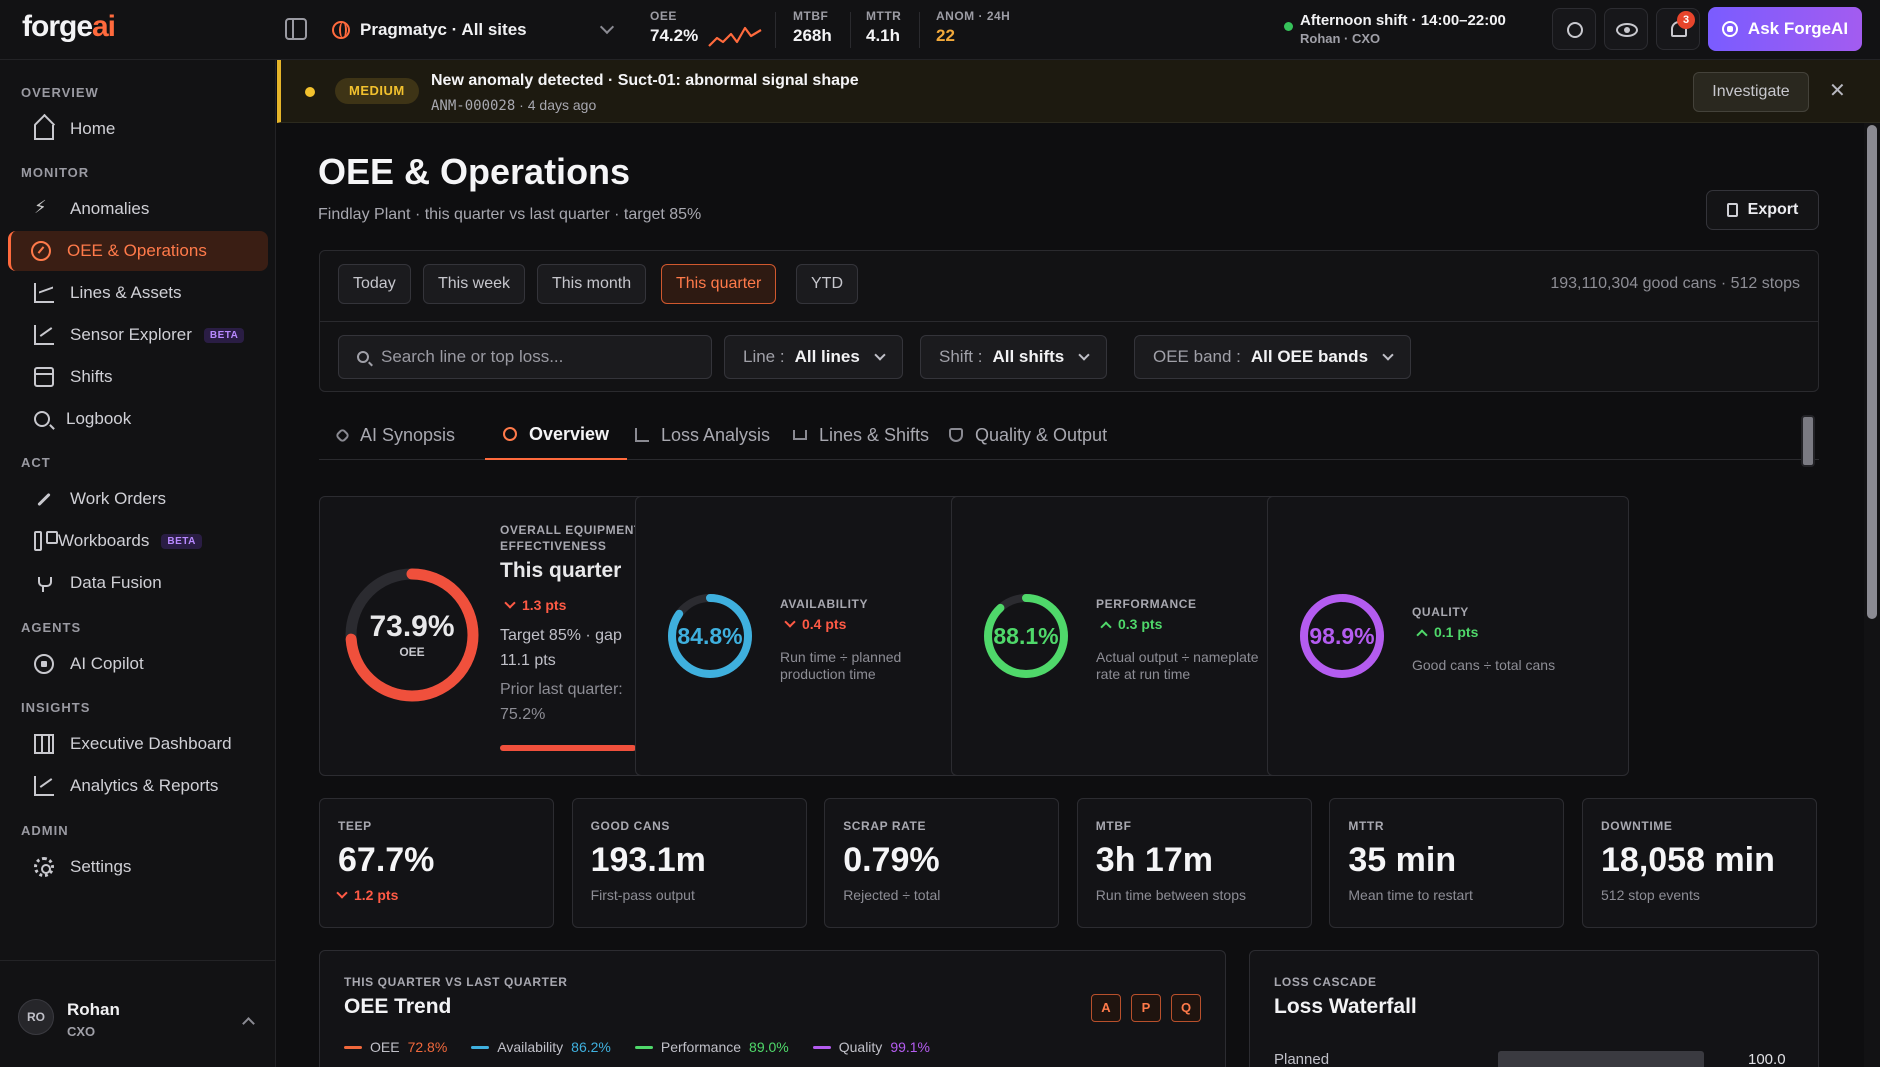 The width and height of the screenshot is (1880, 1067). What do you see at coordinates (44, 744) in the screenshot?
I see `map-icon` at bounding box center [44, 744].